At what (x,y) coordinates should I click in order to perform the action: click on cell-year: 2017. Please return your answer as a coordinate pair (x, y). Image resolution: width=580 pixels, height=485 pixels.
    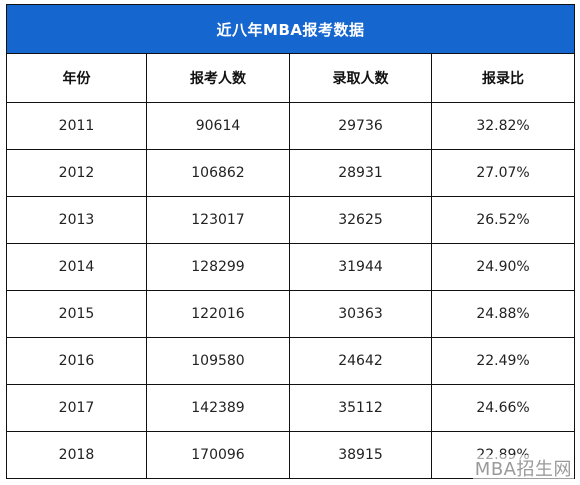
    Looking at the image, I should click on (76, 408).